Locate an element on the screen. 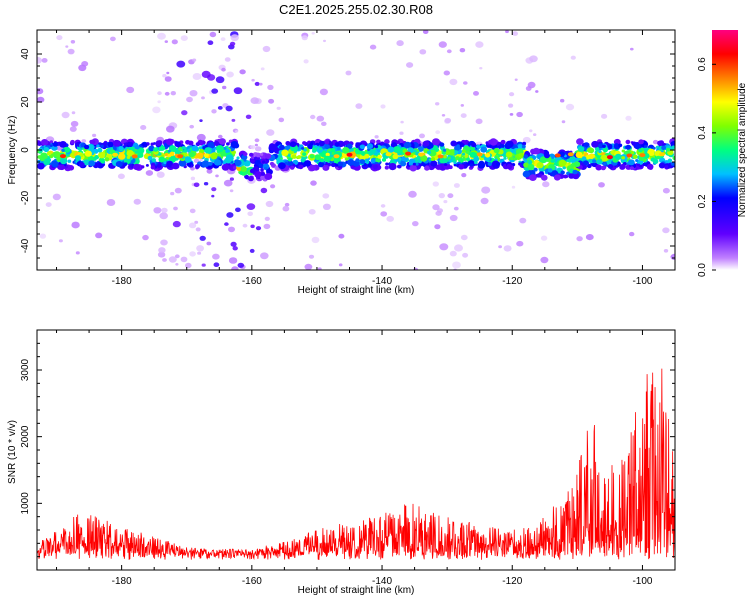 The width and height of the screenshot is (750, 600). colorbar-gradient is located at coordinates (725, 150).